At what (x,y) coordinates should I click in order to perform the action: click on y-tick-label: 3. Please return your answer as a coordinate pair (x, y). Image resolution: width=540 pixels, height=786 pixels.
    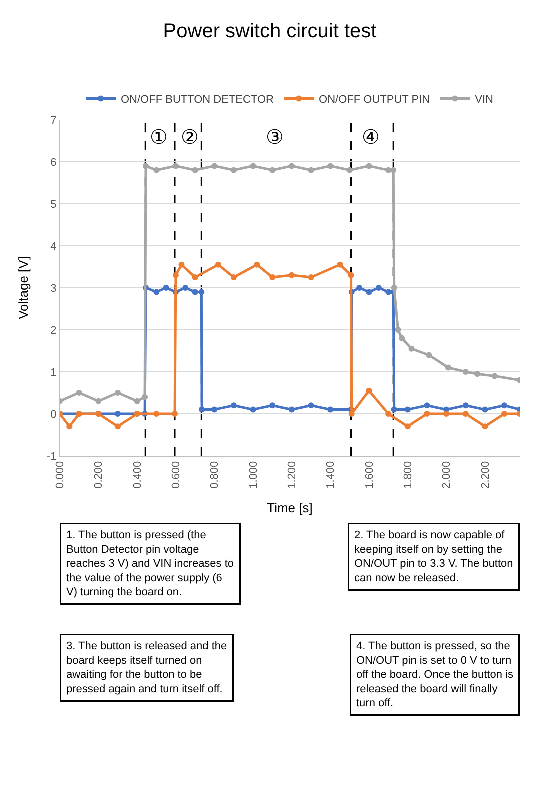
    Looking at the image, I should click on (53, 288).